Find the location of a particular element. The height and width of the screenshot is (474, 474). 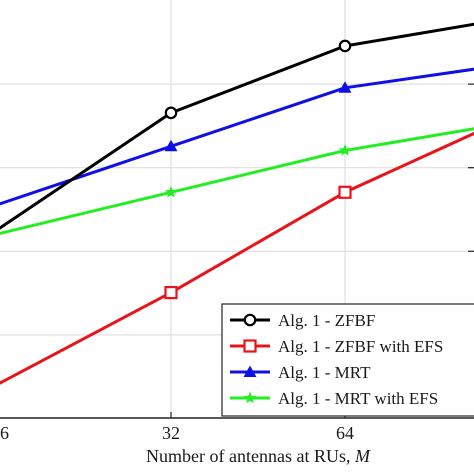

x-tick-labels: 6 32 64 is located at coordinates (177, 433).